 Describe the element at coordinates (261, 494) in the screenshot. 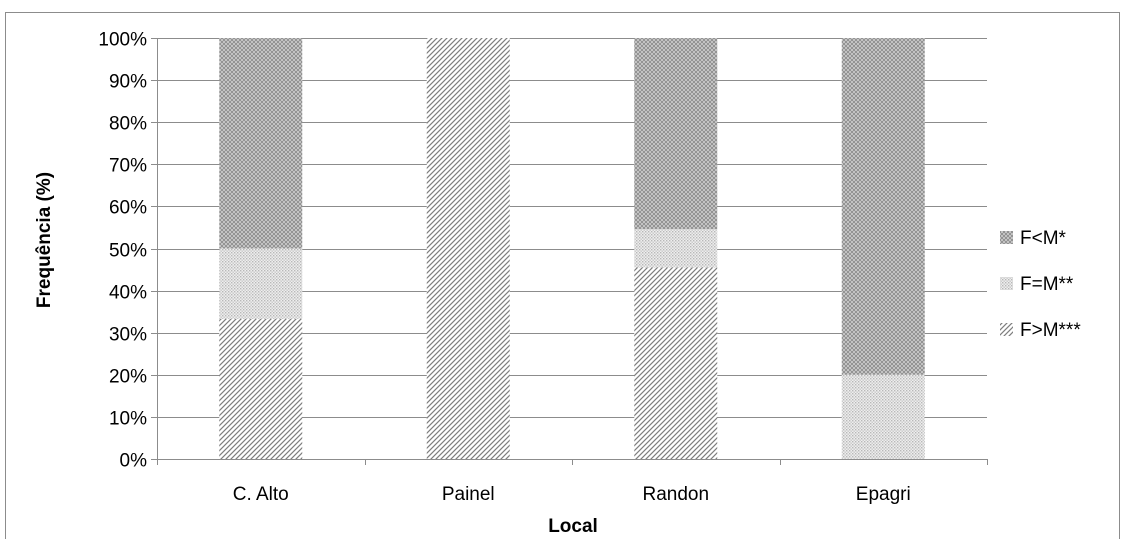

I see `x-tick-label: C. Alto` at that location.